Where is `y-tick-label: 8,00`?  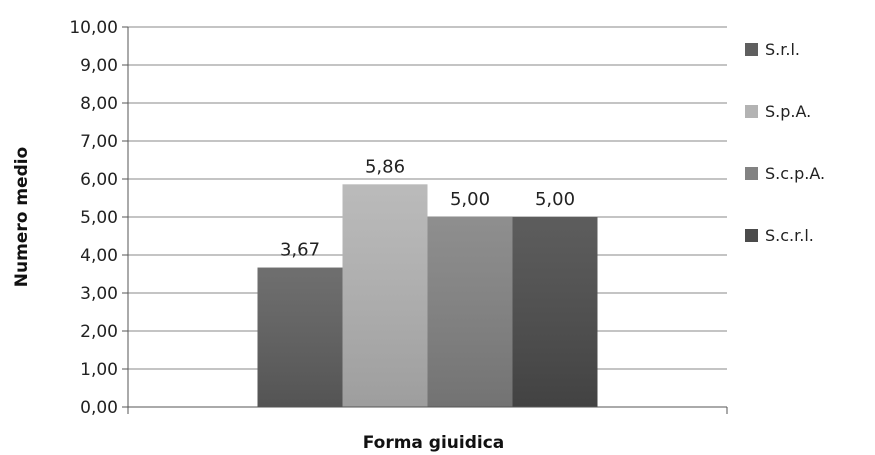 y-tick-label: 8,00 is located at coordinates (99, 104).